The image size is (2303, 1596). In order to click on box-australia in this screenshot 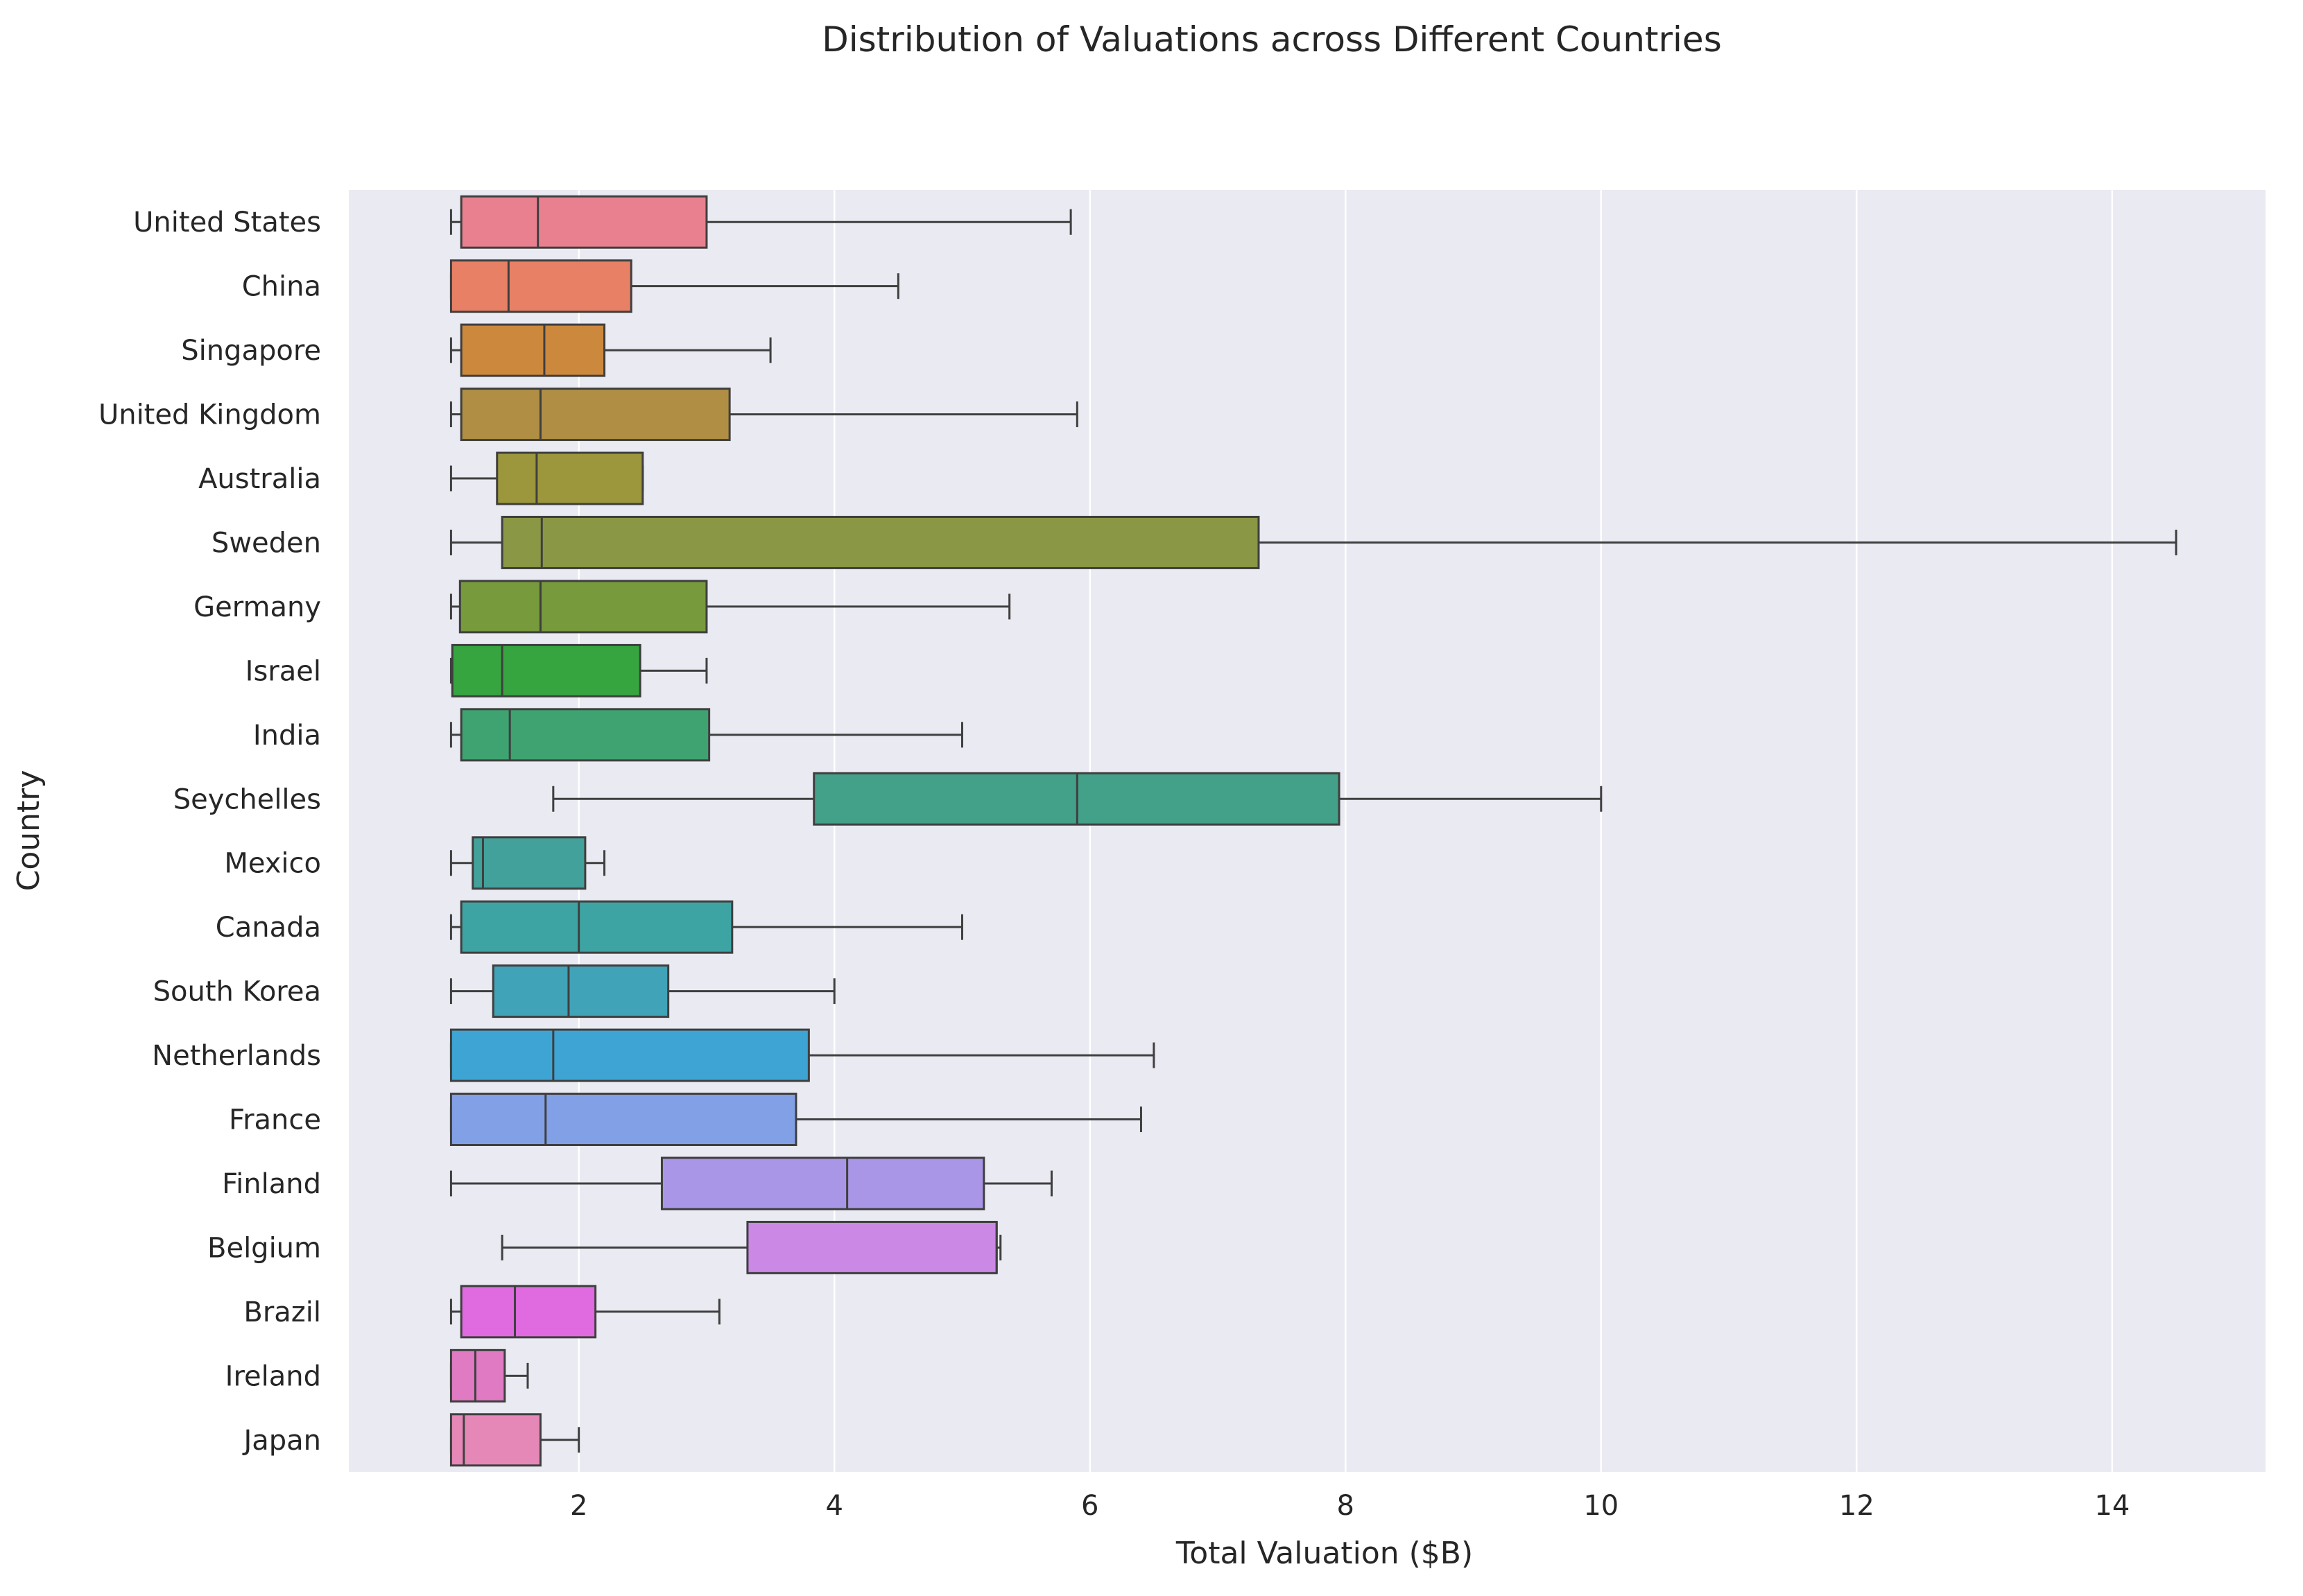, I will do `click(546, 478)`.